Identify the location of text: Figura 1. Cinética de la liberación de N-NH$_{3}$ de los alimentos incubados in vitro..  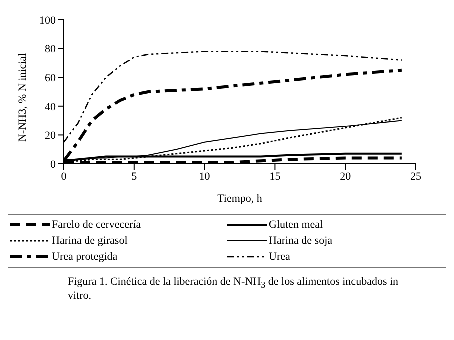
(233, 289).